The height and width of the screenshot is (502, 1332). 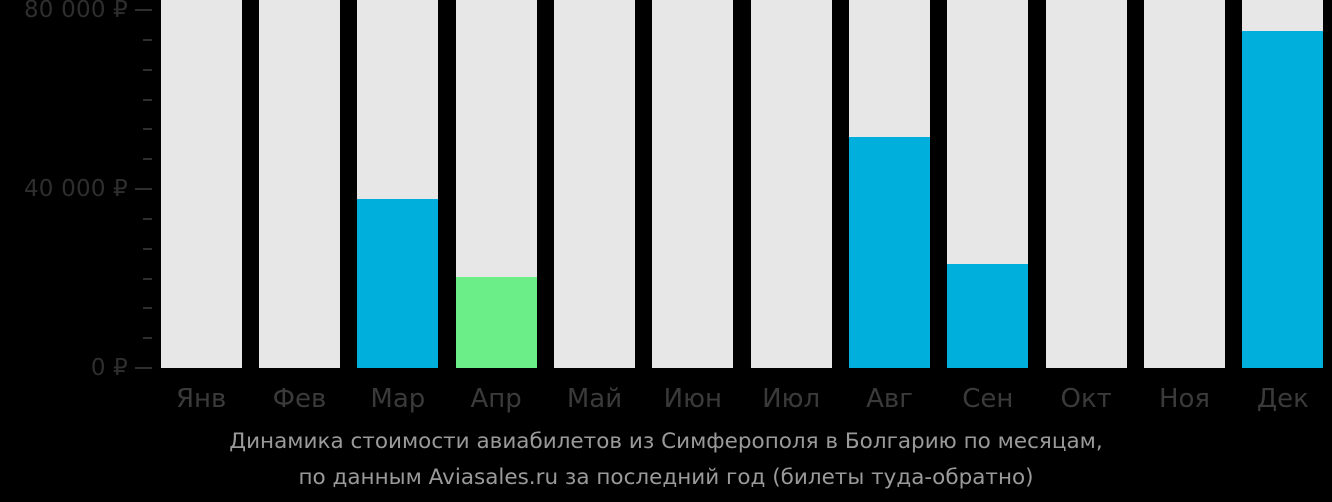 What do you see at coordinates (988, 251) in the screenshot?
I see `bar-group: Сен` at bounding box center [988, 251].